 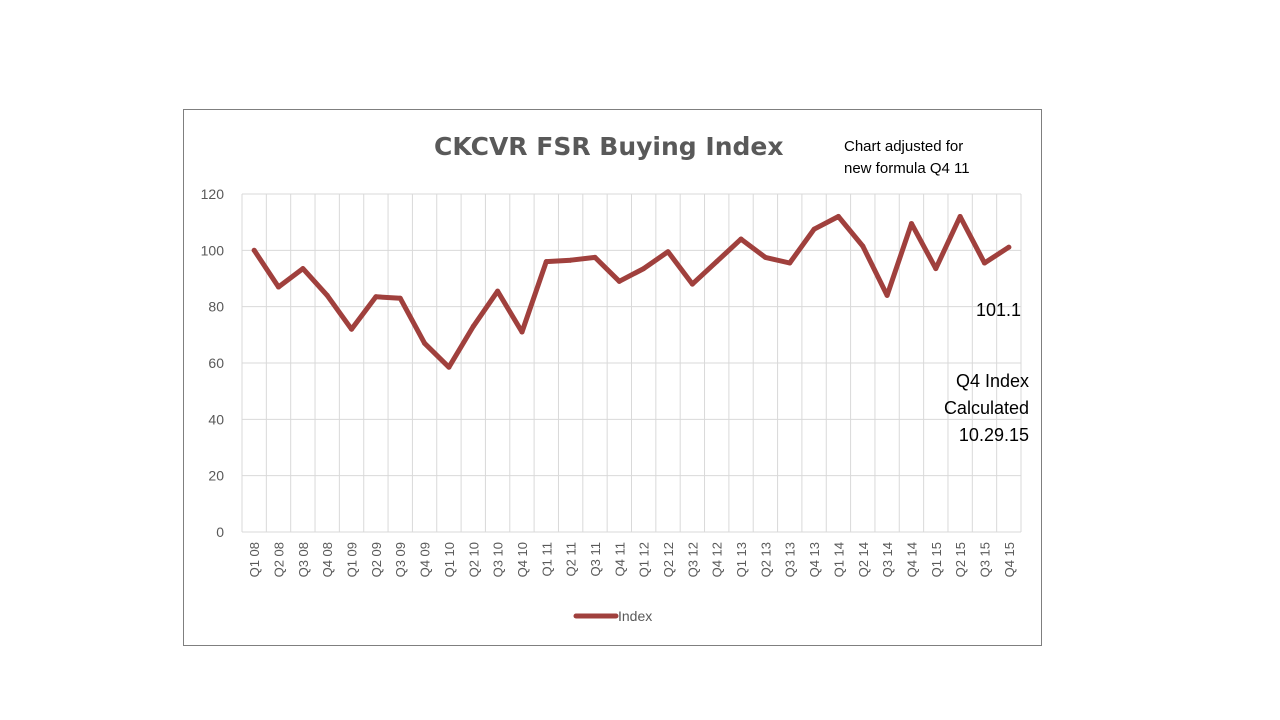 I want to click on formula-adjustment-note: Chart adjusted for new formula Q4 11, so click(x=907, y=158).